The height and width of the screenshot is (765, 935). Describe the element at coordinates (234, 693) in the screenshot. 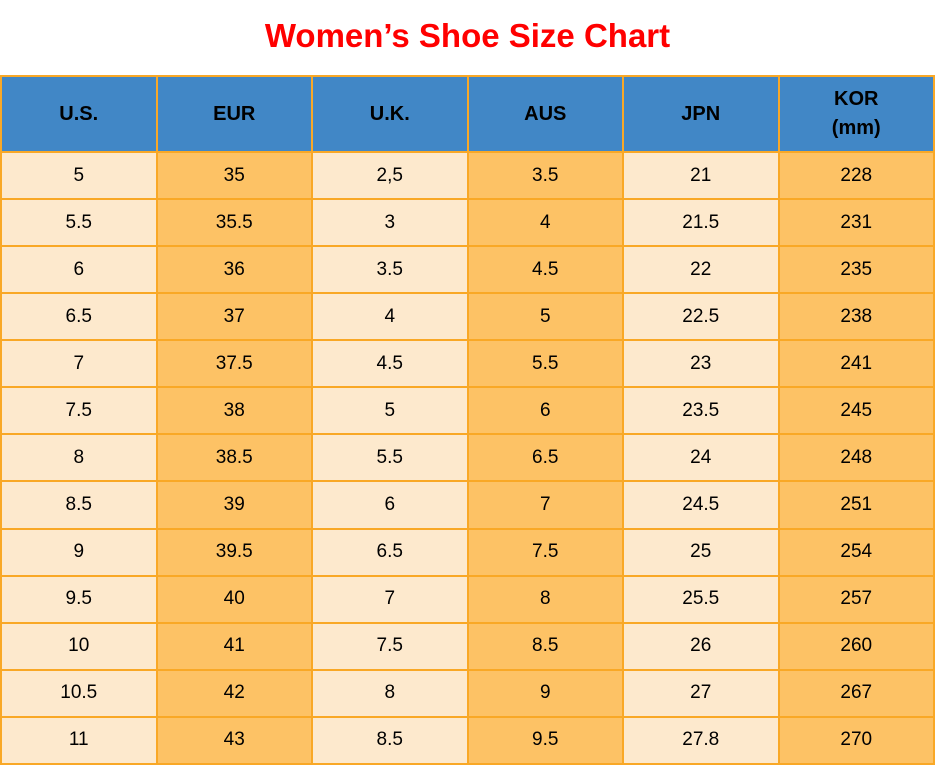

I see `table-cell: 42` at that location.